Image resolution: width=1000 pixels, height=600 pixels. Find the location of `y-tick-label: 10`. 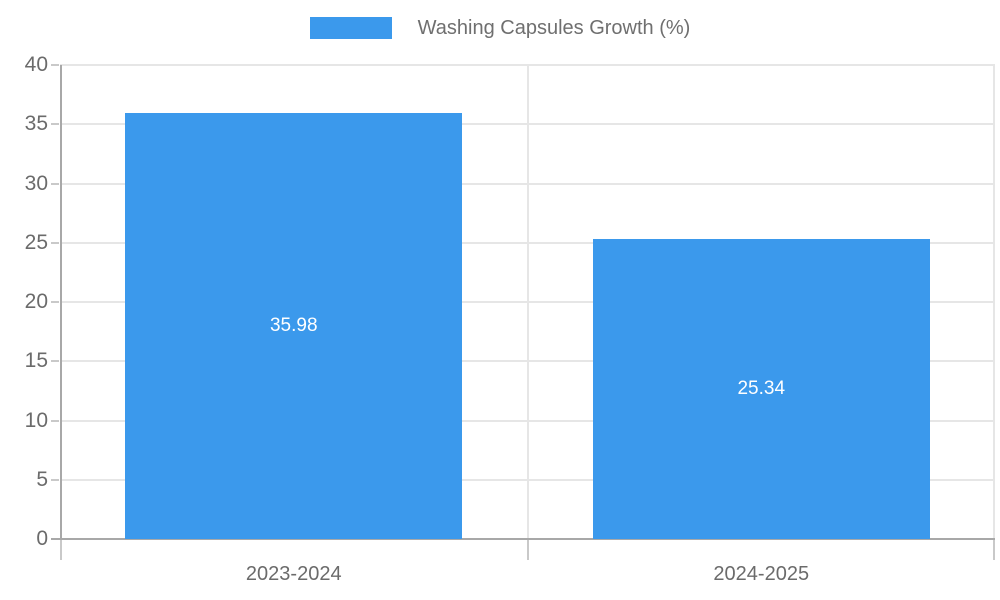

y-tick-label: 10 is located at coordinates (36, 420).